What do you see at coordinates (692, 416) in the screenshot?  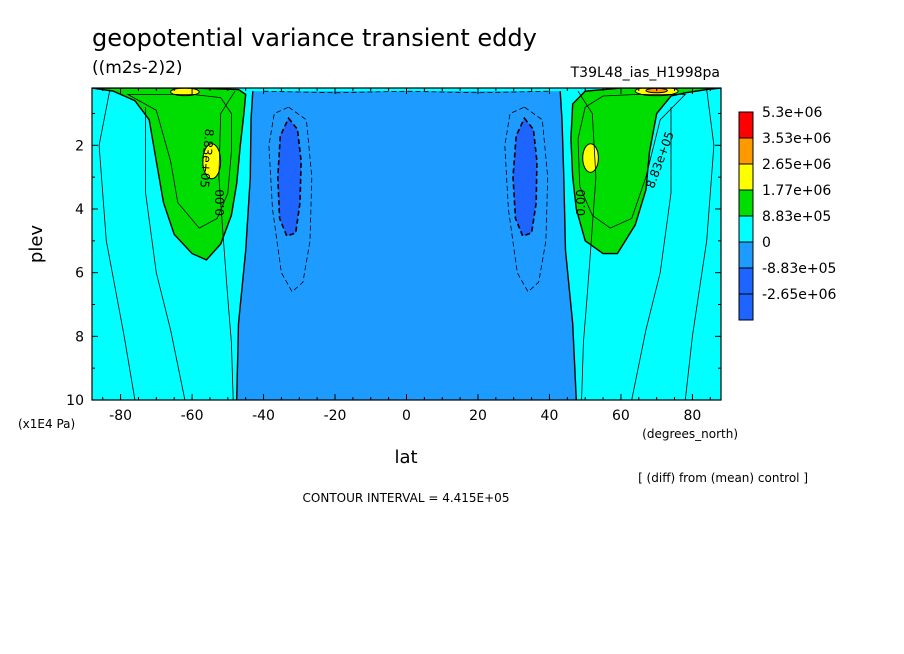 I see `x-tick-label: 80` at bounding box center [692, 416].